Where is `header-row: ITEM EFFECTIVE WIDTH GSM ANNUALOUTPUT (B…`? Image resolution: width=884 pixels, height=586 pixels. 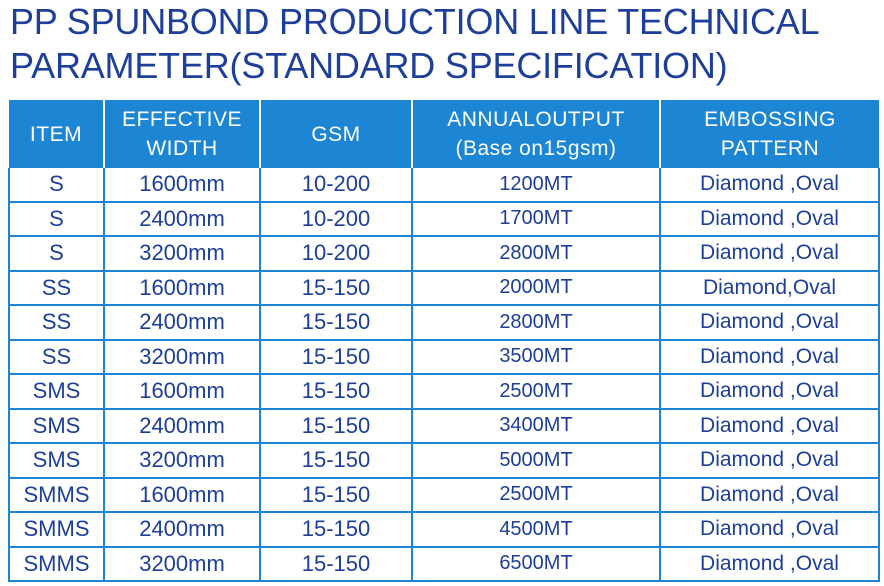
header-row: ITEM EFFECTIVE WIDTH GSM ANNUALOUTPUT (B… is located at coordinates (444, 134).